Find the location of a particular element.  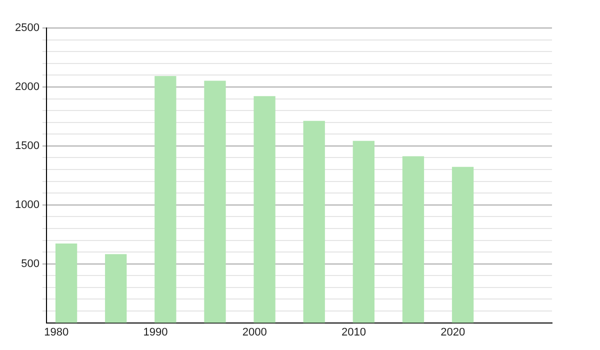

y-tick-label: 2500 is located at coordinates (27, 28).